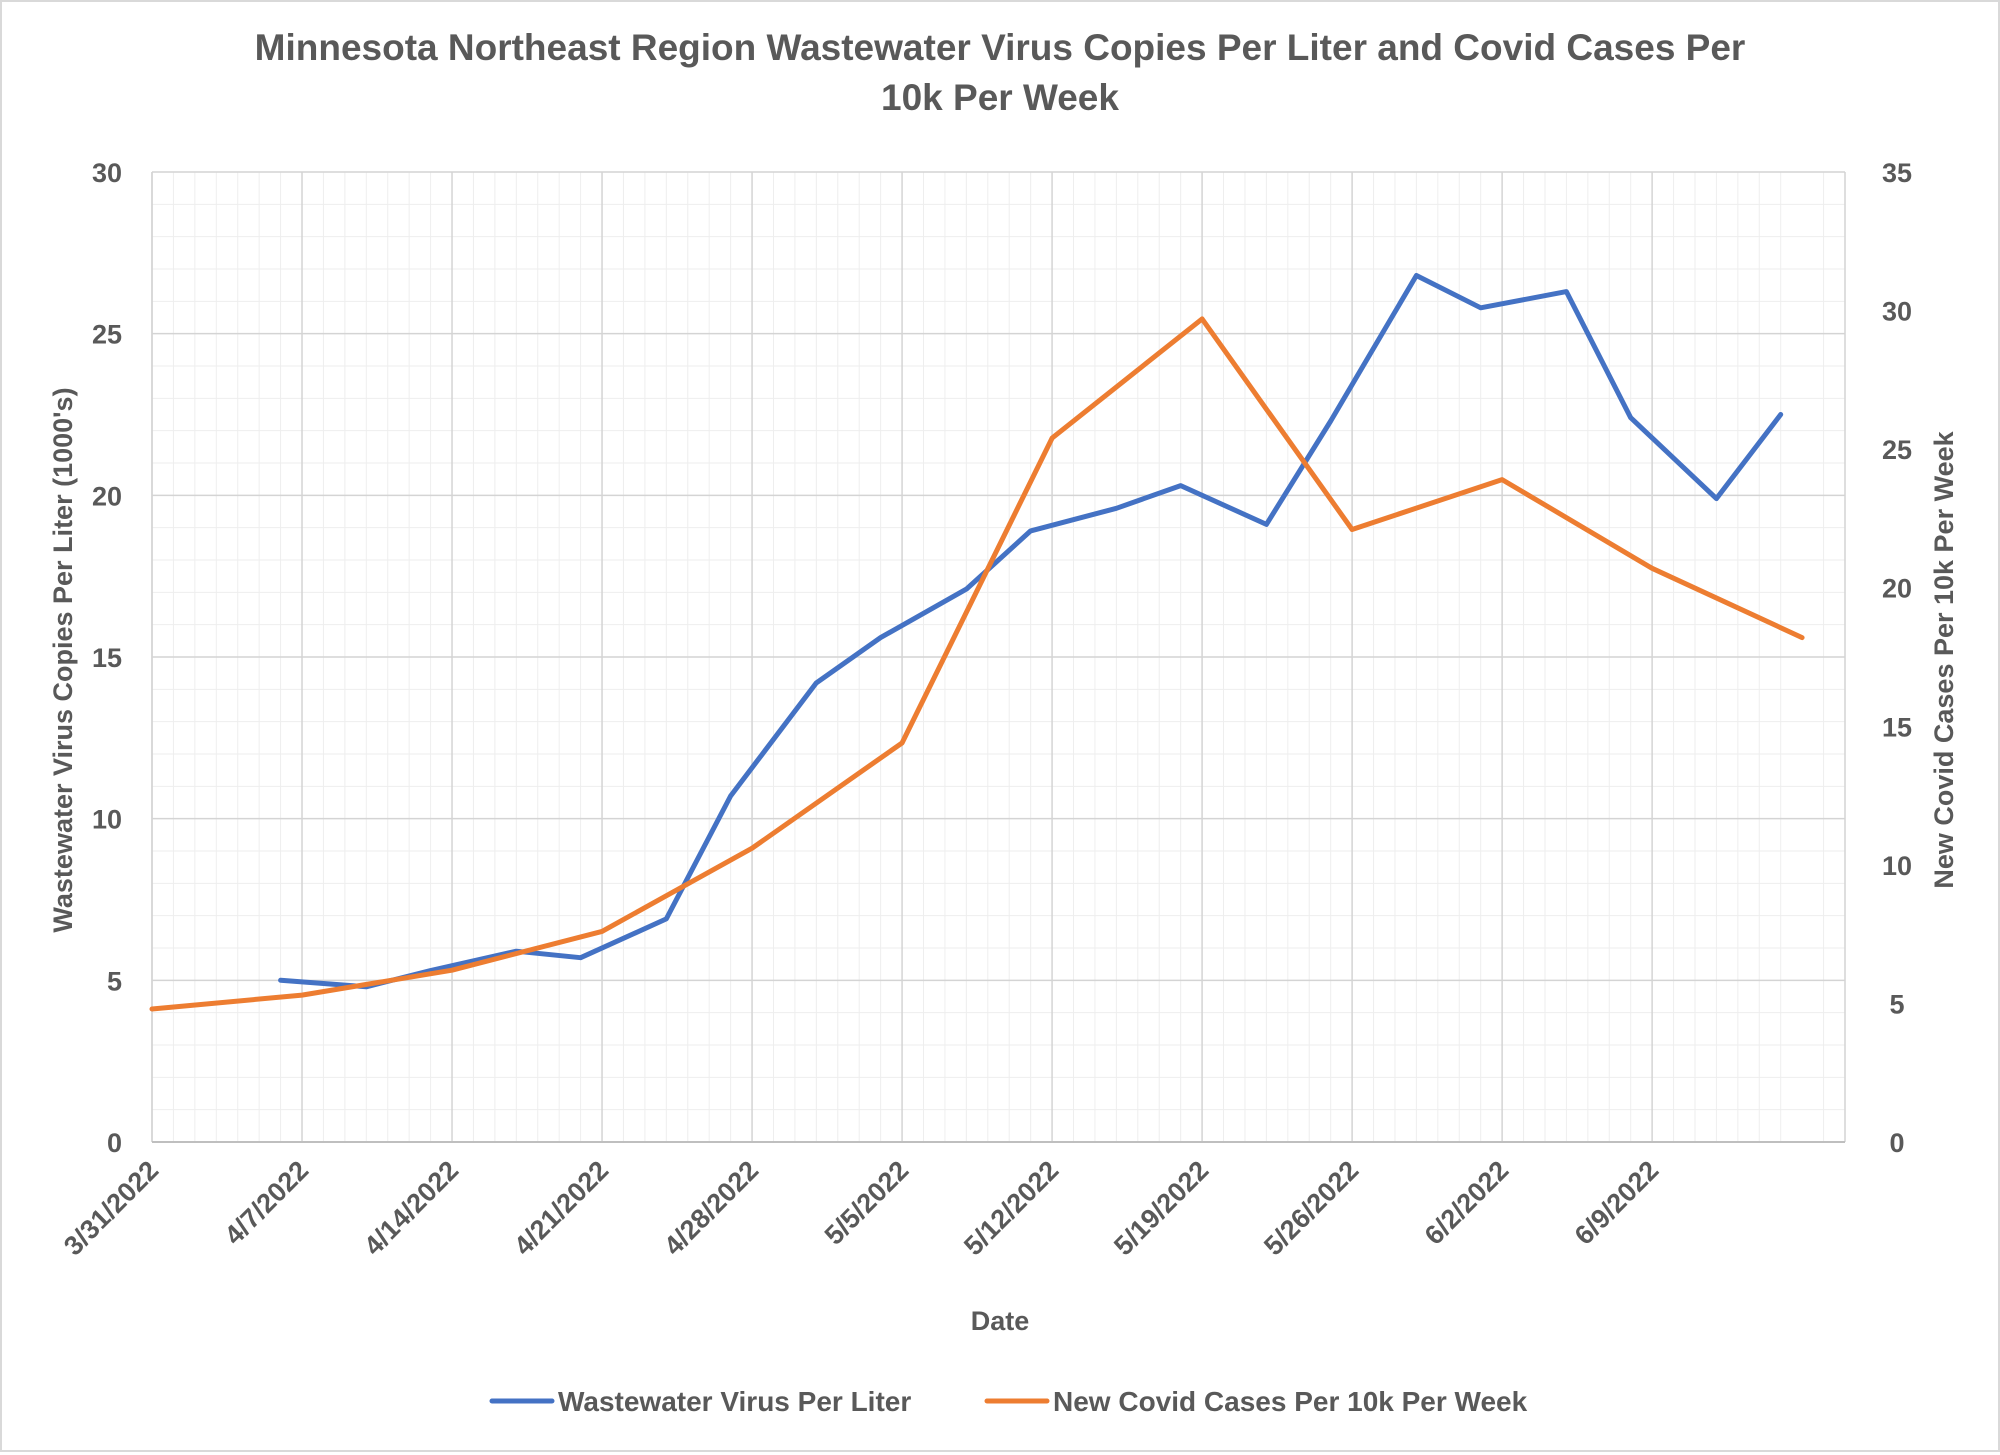  Describe the element at coordinates (1467, 1203) in the screenshot. I see `x-tick-label: 6/2/2022` at that location.